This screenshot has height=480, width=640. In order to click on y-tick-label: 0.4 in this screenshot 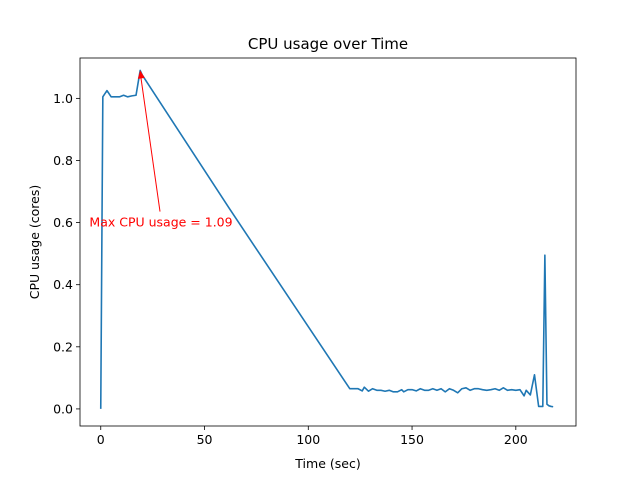, I will do `click(63, 284)`.